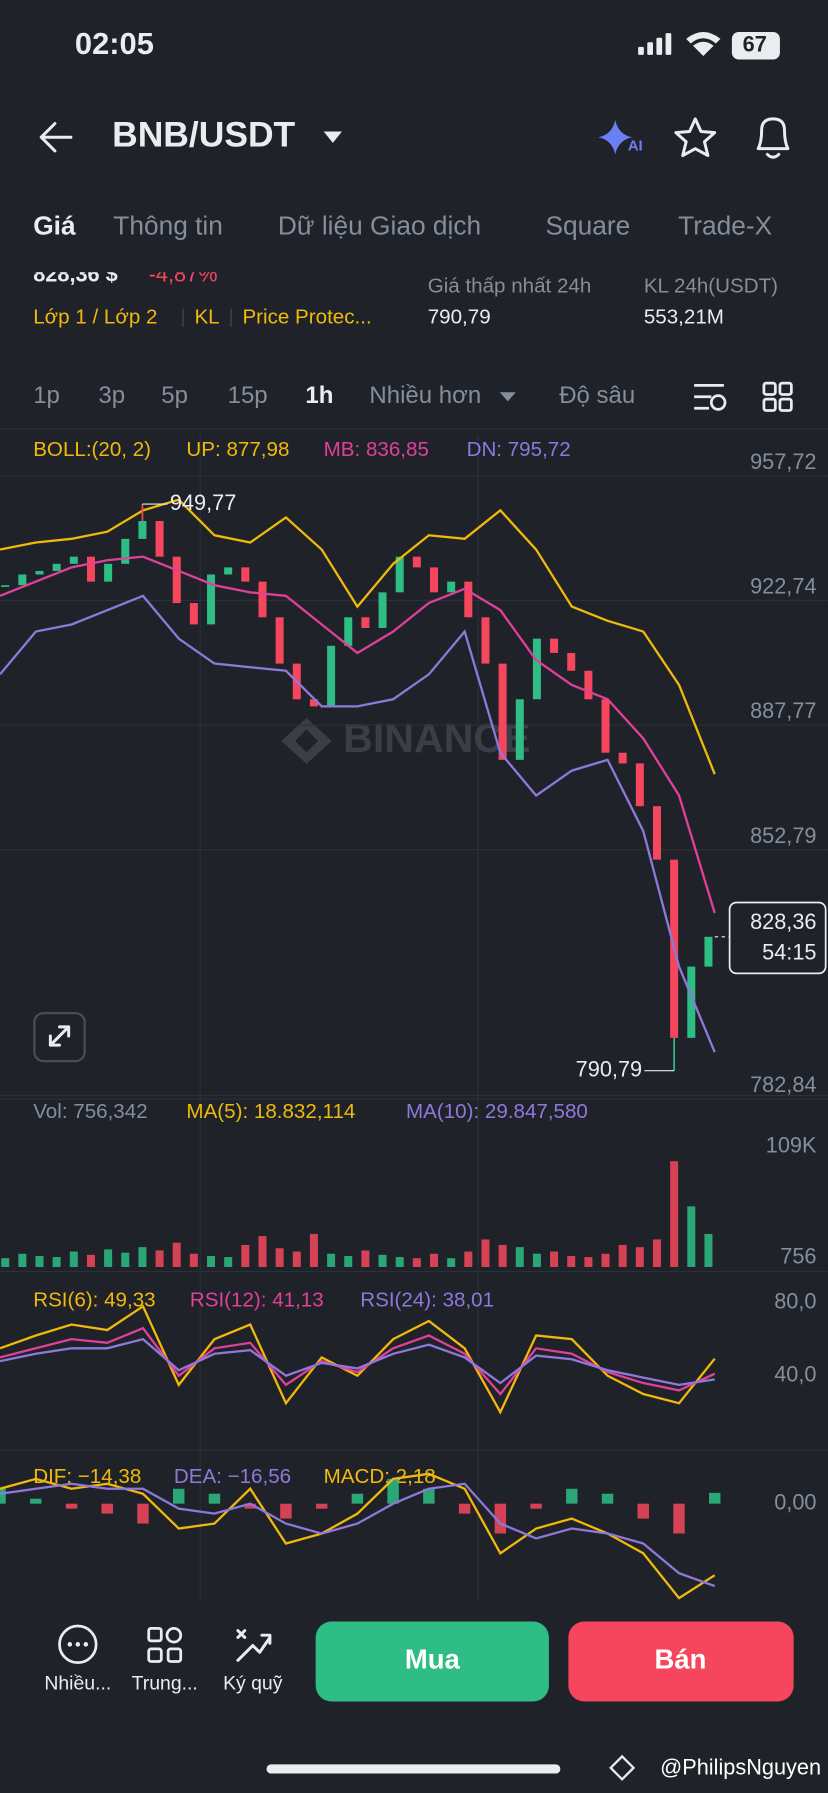 Image resolution: width=828 pixels, height=1793 pixels. What do you see at coordinates (773, 138) in the screenshot?
I see `alert-button` at bounding box center [773, 138].